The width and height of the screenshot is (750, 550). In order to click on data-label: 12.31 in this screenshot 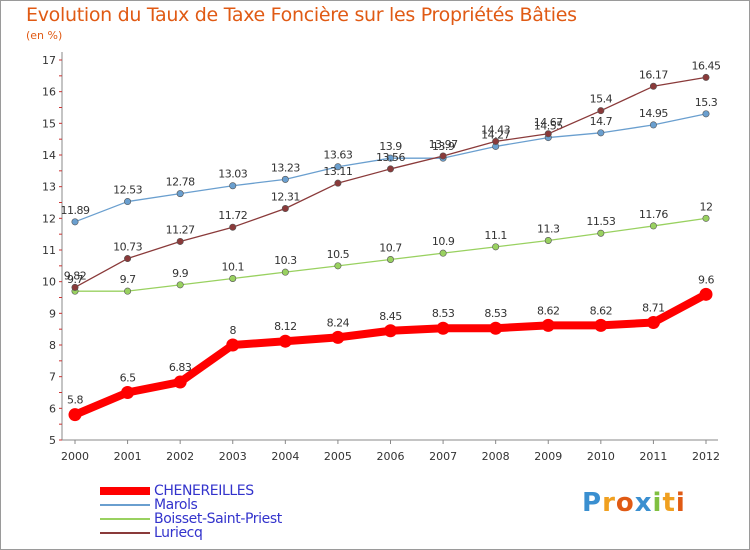, I will do `click(285, 197)`.